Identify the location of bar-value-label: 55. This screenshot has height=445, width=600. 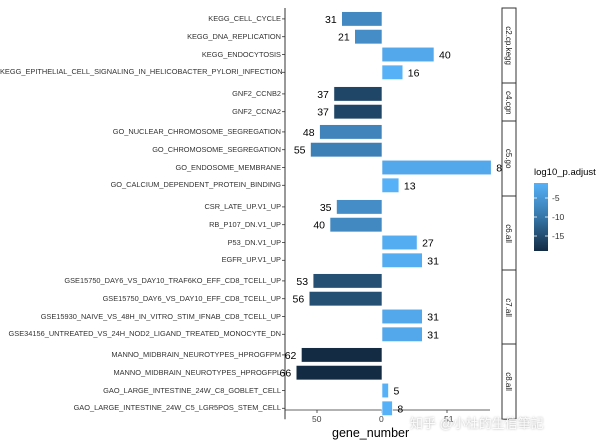
(300, 151).